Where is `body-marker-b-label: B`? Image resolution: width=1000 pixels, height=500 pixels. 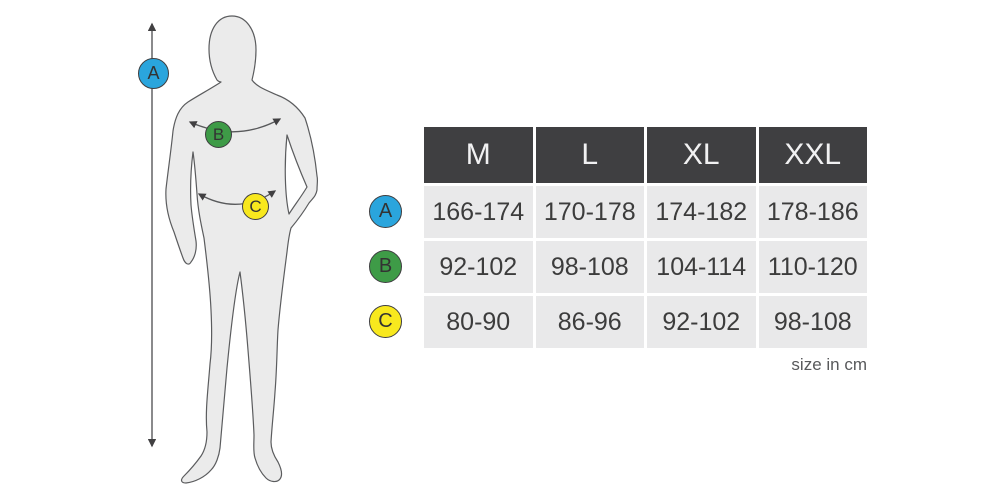
body-marker-b-label: B is located at coordinates (218, 134).